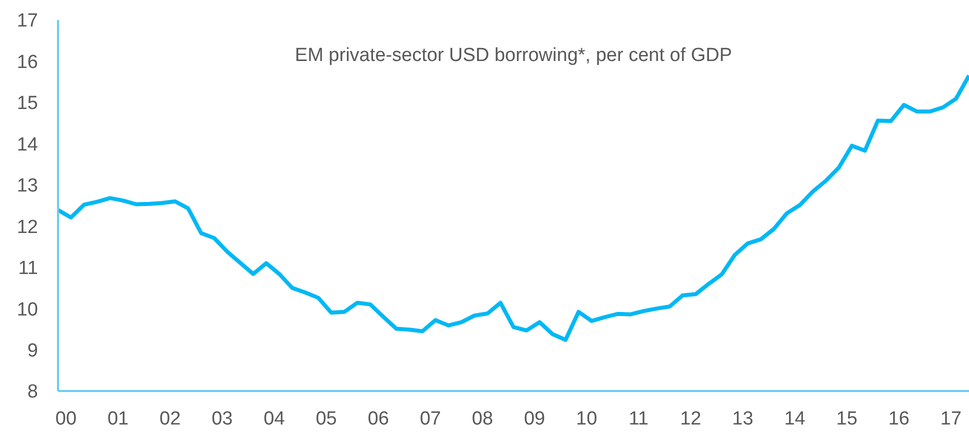  Describe the element at coordinates (32, 351) in the screenshot. I see `y-tick-label: 9` at that location.